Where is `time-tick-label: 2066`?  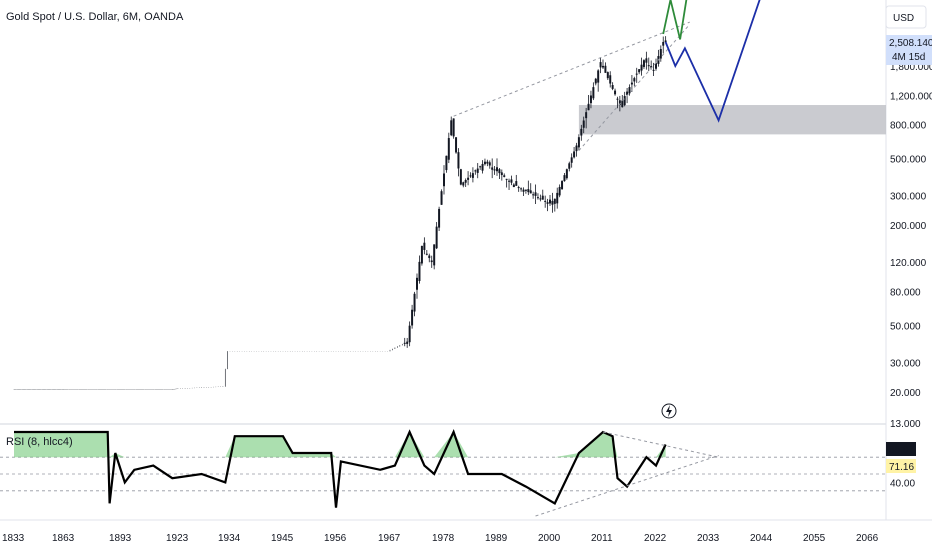 time-tick-label: 2066 is located at coordinates (867, 538).